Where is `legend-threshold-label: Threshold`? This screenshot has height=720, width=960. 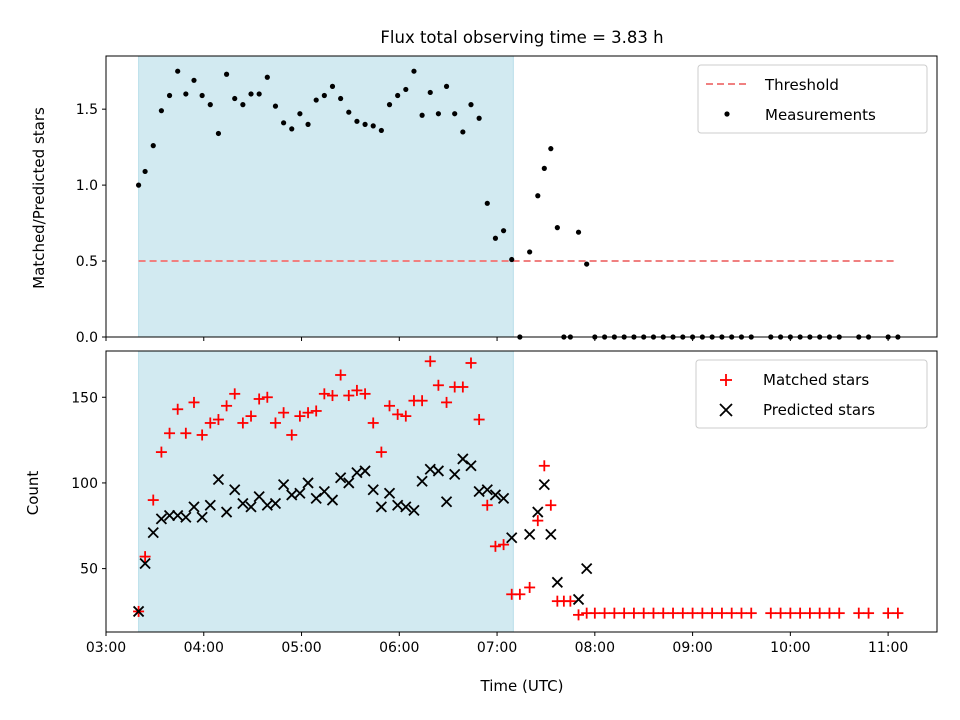
legend-threshold-label: Threshold is located at coordinates (801, 85).